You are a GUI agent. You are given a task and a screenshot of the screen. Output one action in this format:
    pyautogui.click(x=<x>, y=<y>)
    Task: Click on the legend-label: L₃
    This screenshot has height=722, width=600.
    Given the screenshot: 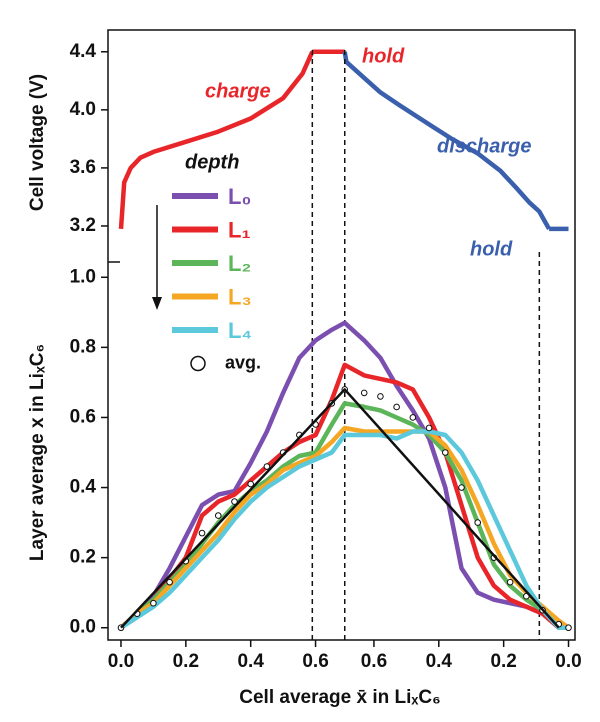 What is the action you would take?
    pyautogui.click(x=240, y=296)
    